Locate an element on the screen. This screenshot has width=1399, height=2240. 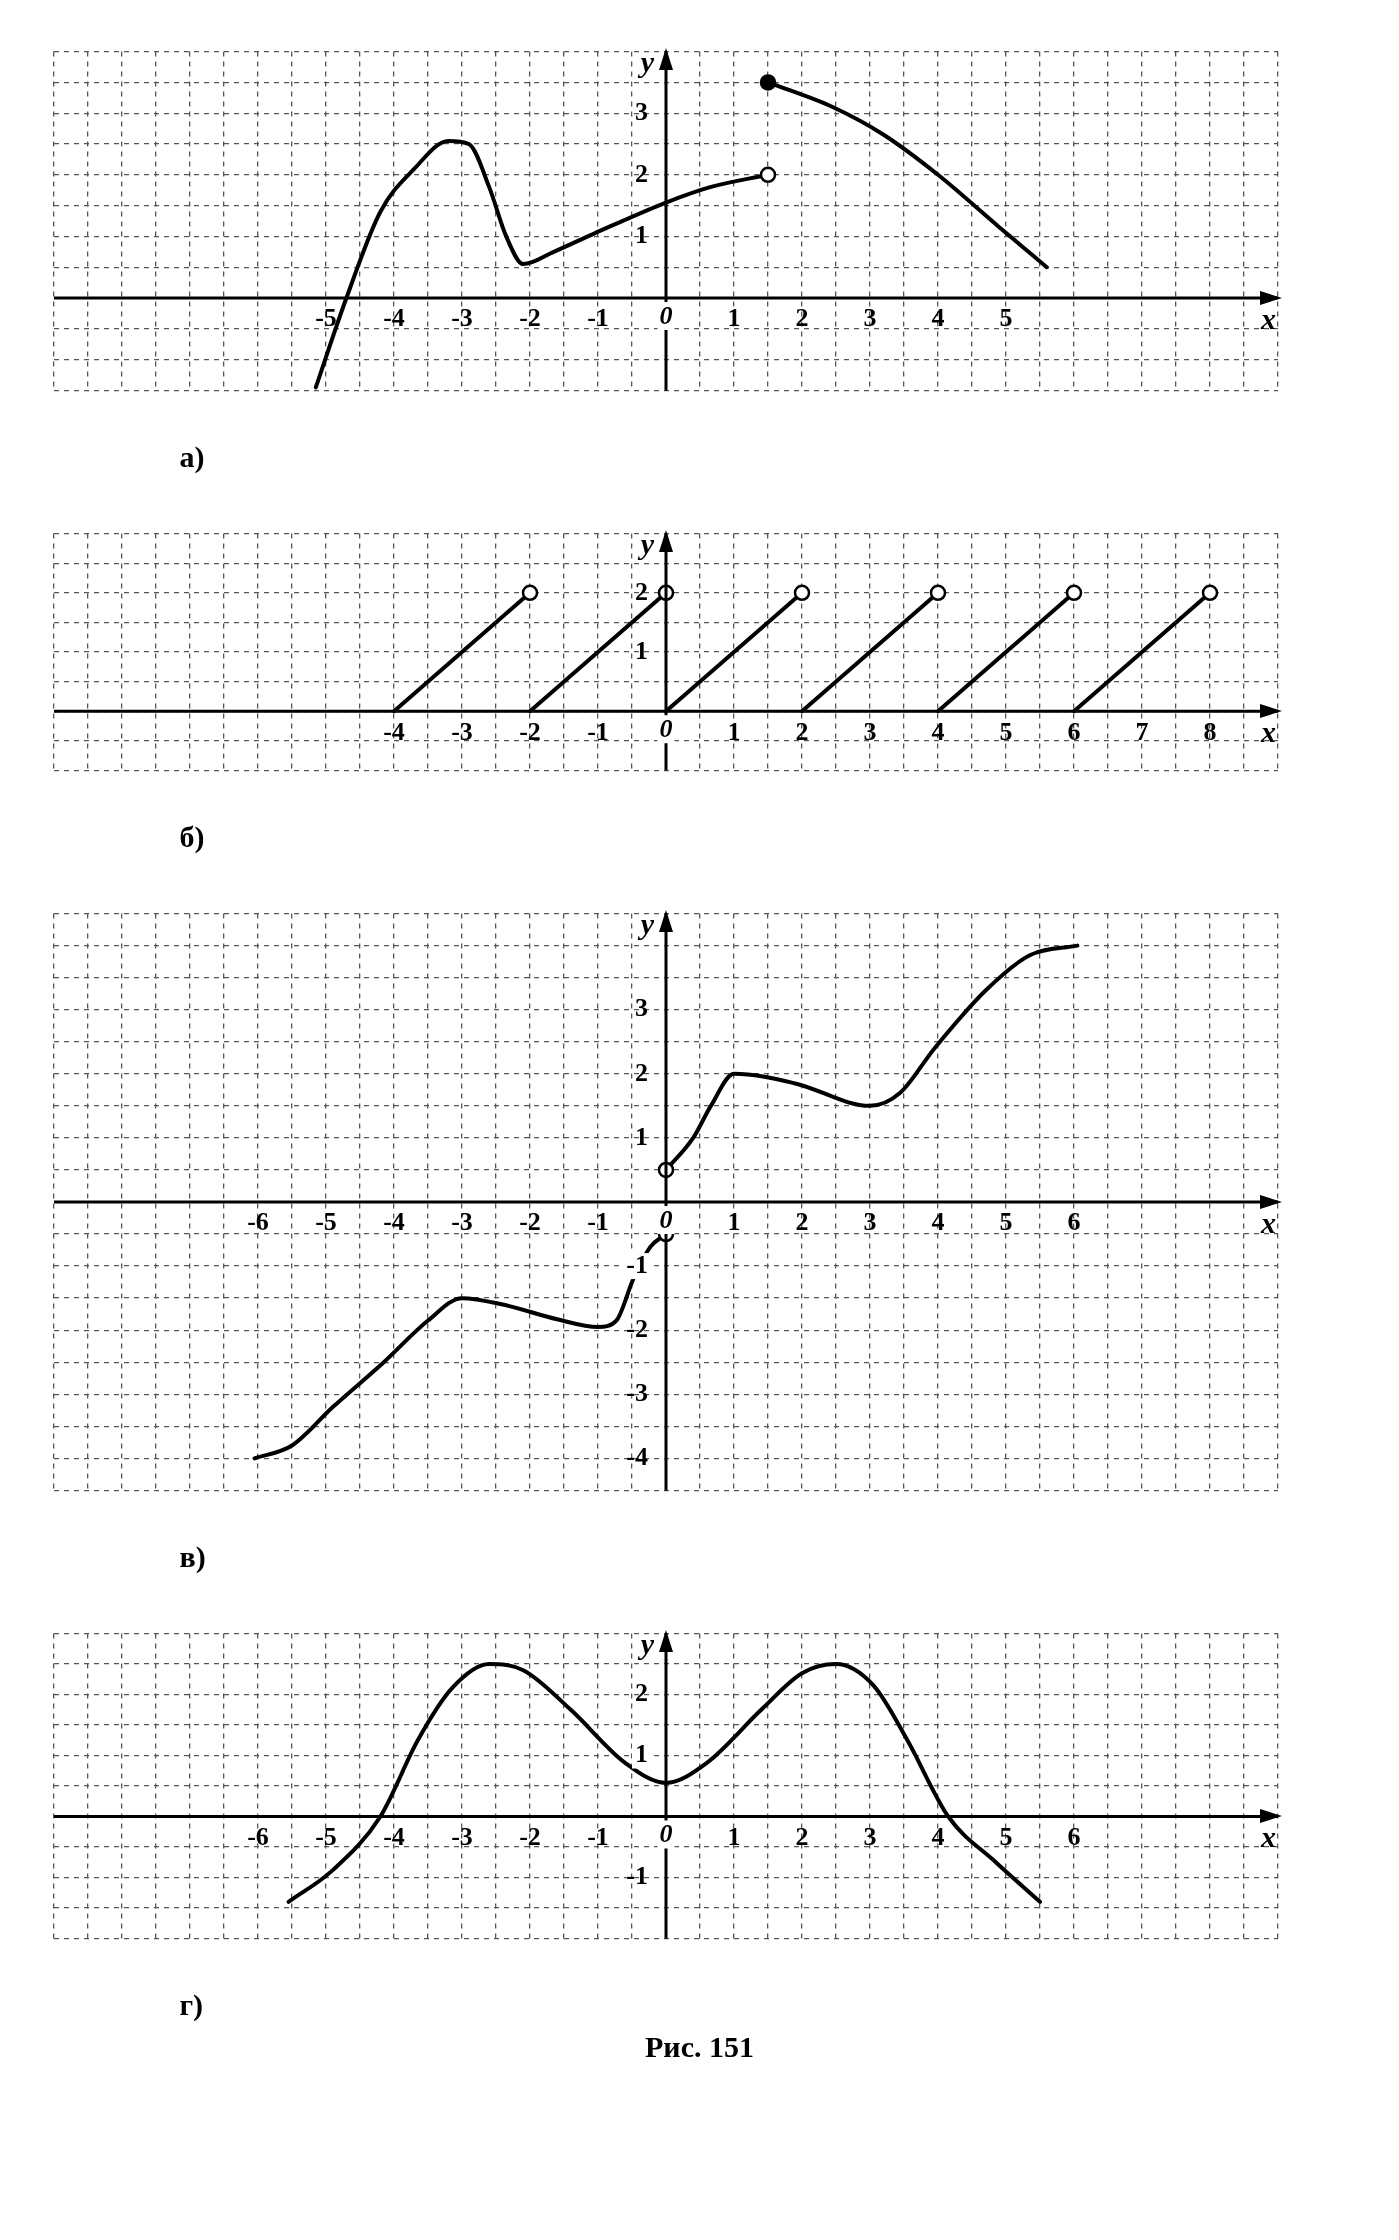
text: в) is located at coordinates (192, 1557).